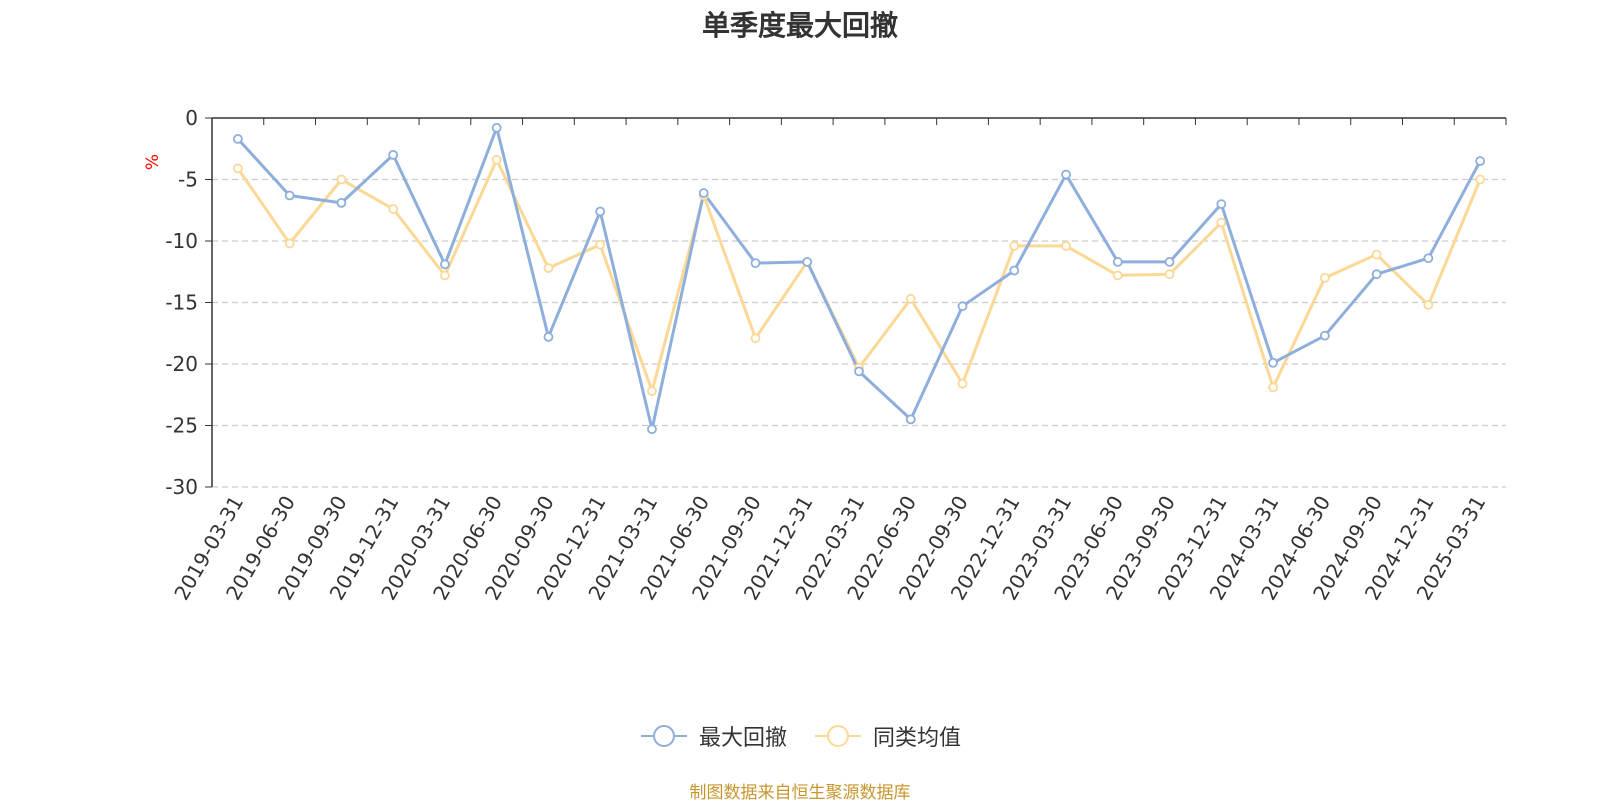  What do you see at coordinates (181, 241) in the screenshot?
I see `y-tick-label: -10` at bounding box center [181, 241].